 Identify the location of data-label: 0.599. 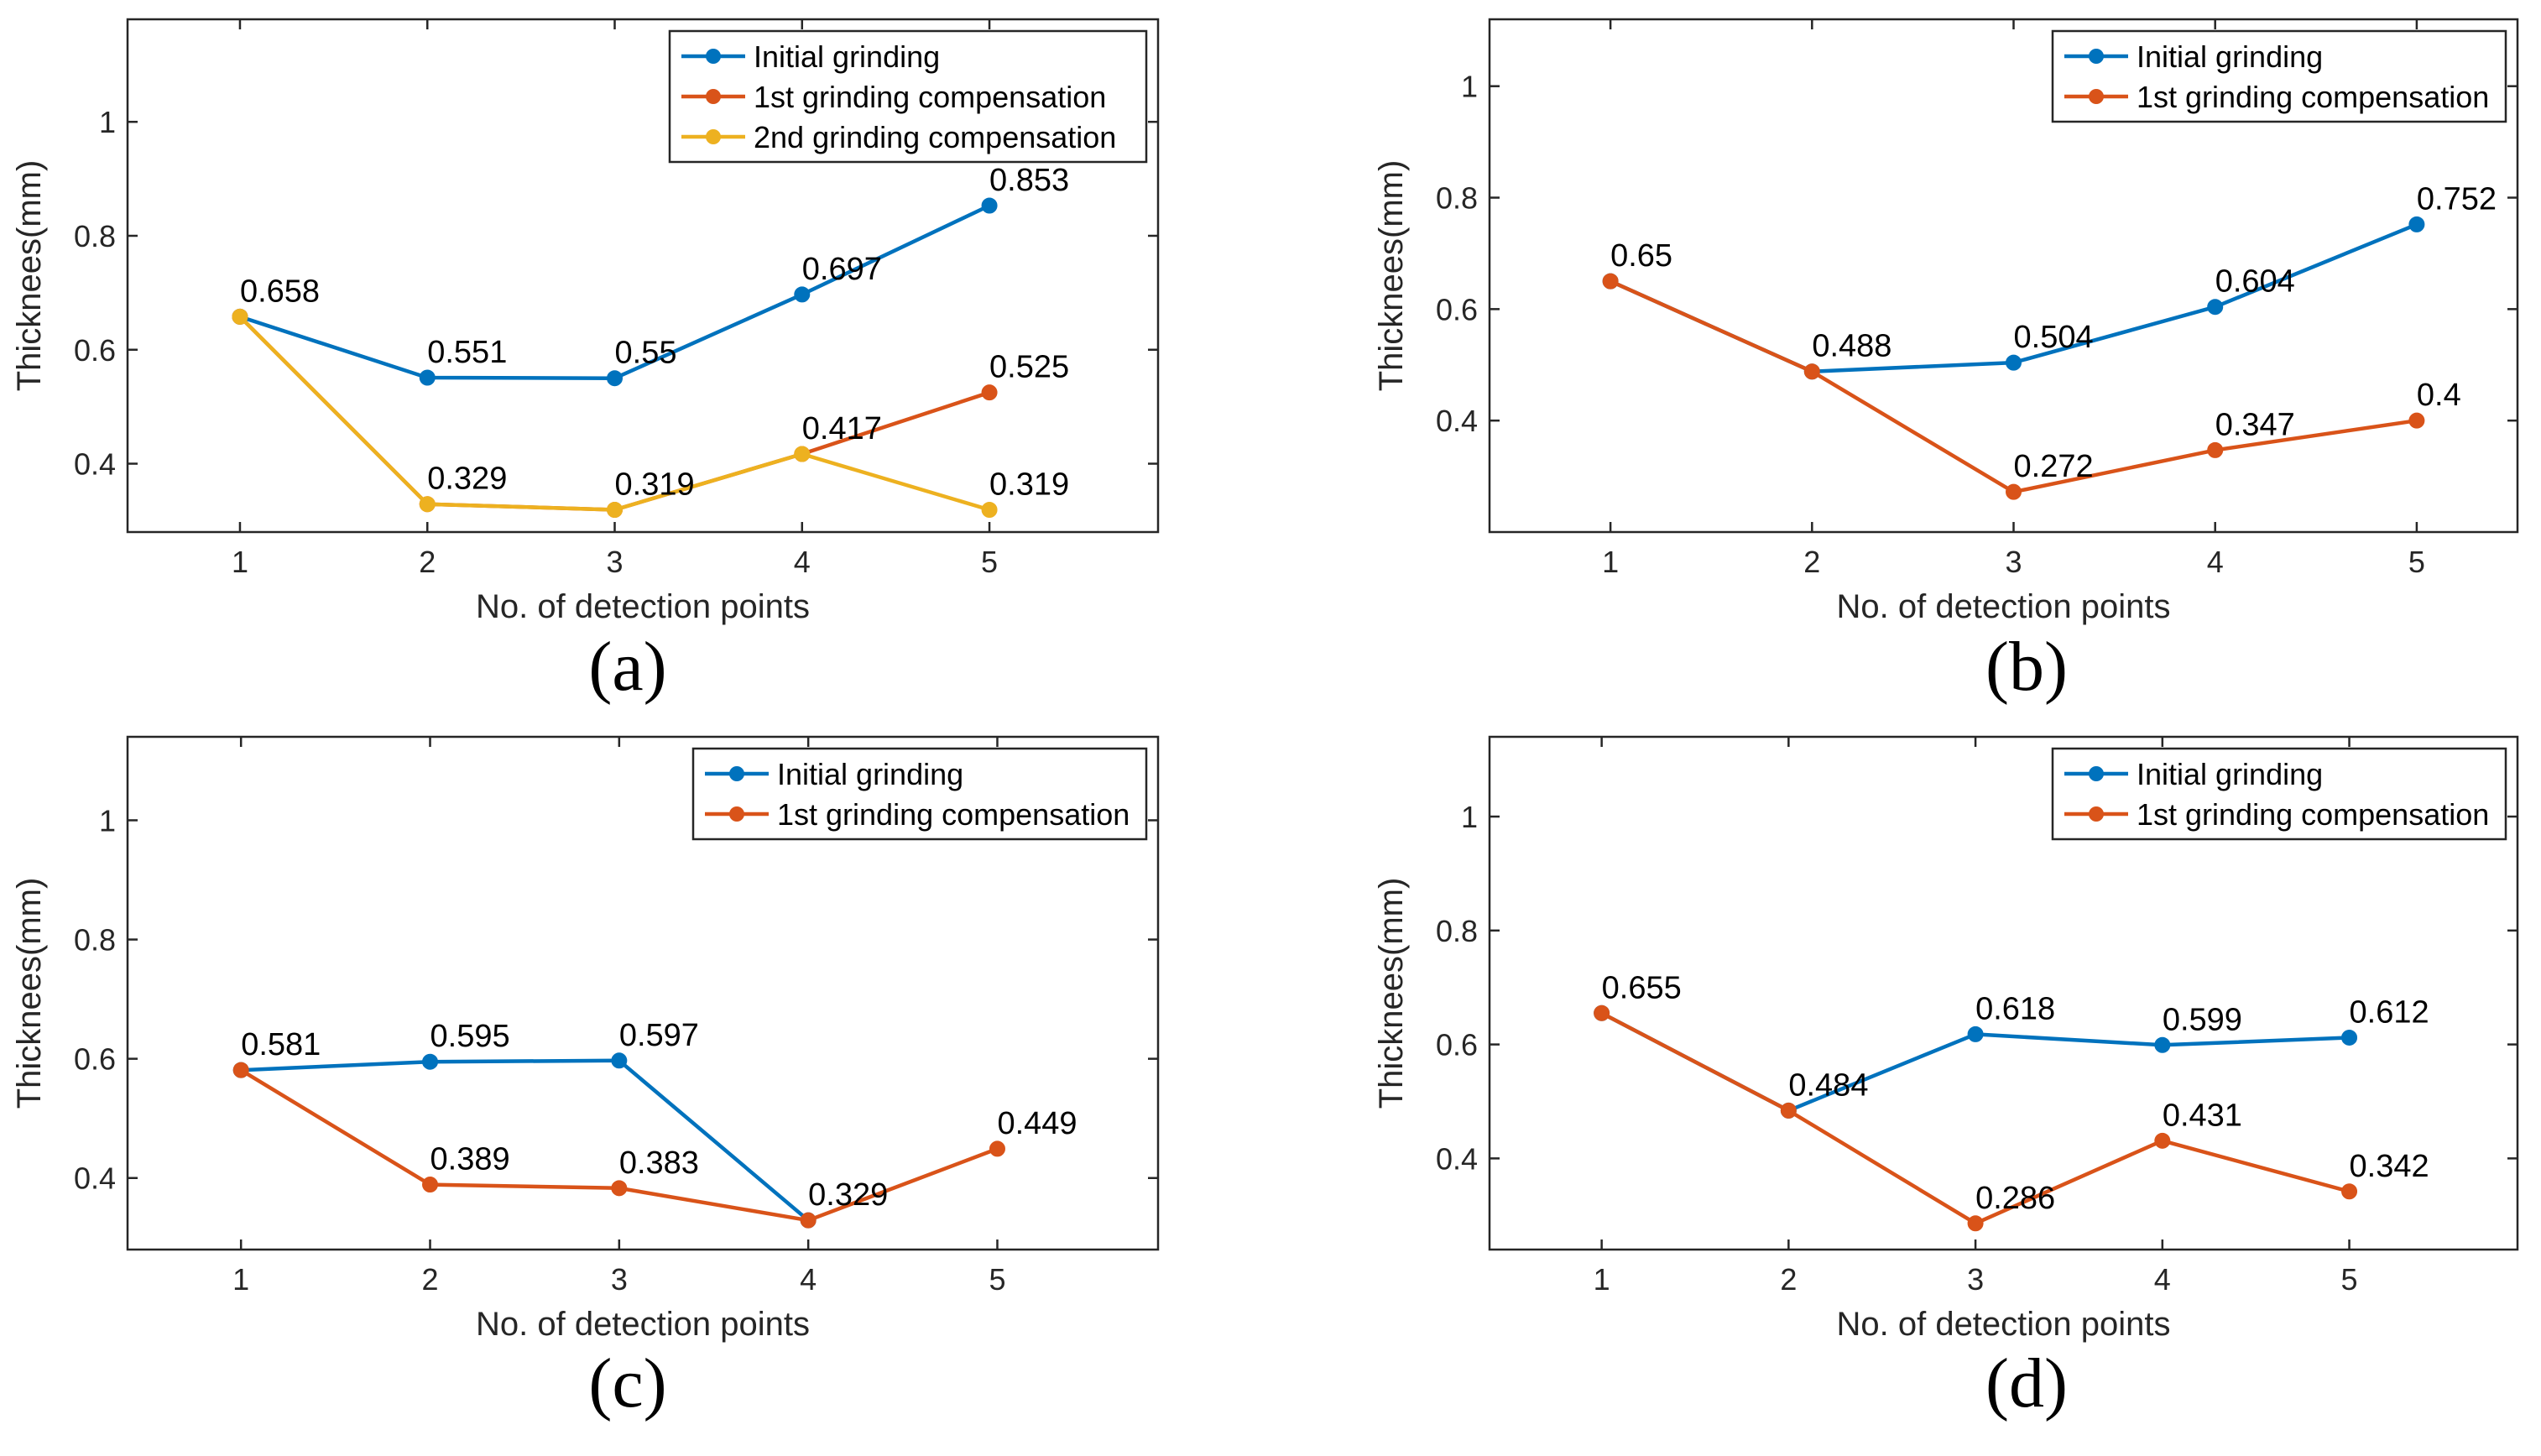
(2202, 1019).